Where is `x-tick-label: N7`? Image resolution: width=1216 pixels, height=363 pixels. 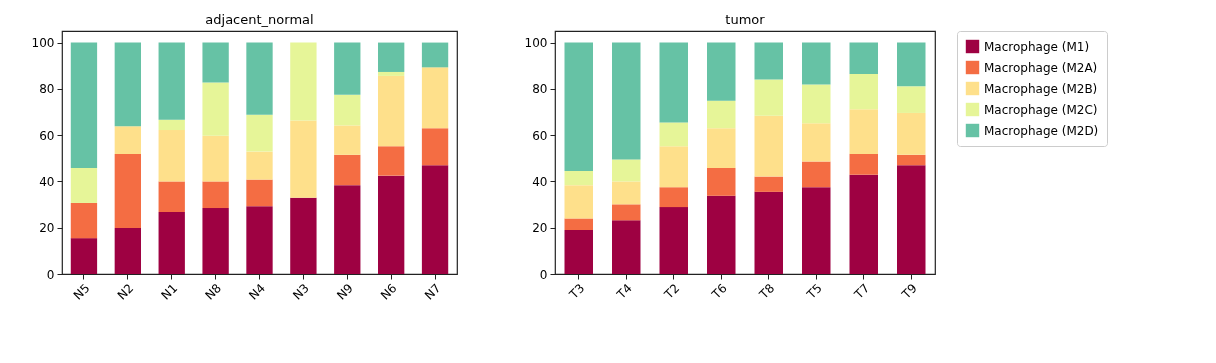 x-tick-label: N7 is located at coordinates (432, 292).